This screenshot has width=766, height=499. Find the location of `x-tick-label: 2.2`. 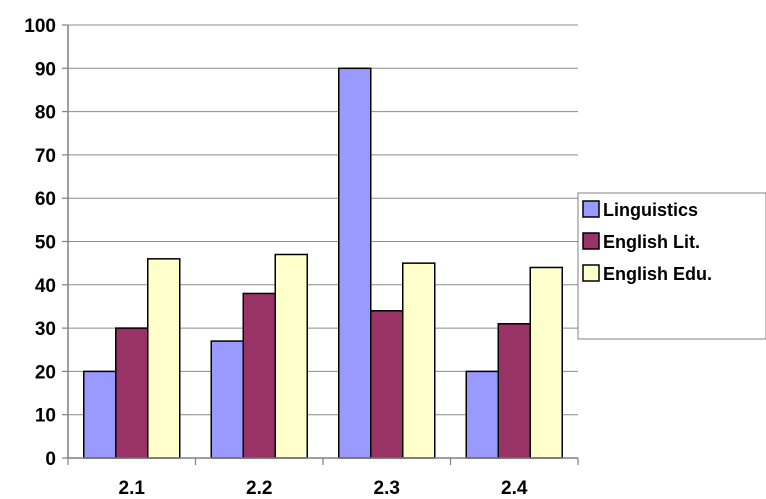

x-tick-label: 2.2 is located at coordinates (259, 488).